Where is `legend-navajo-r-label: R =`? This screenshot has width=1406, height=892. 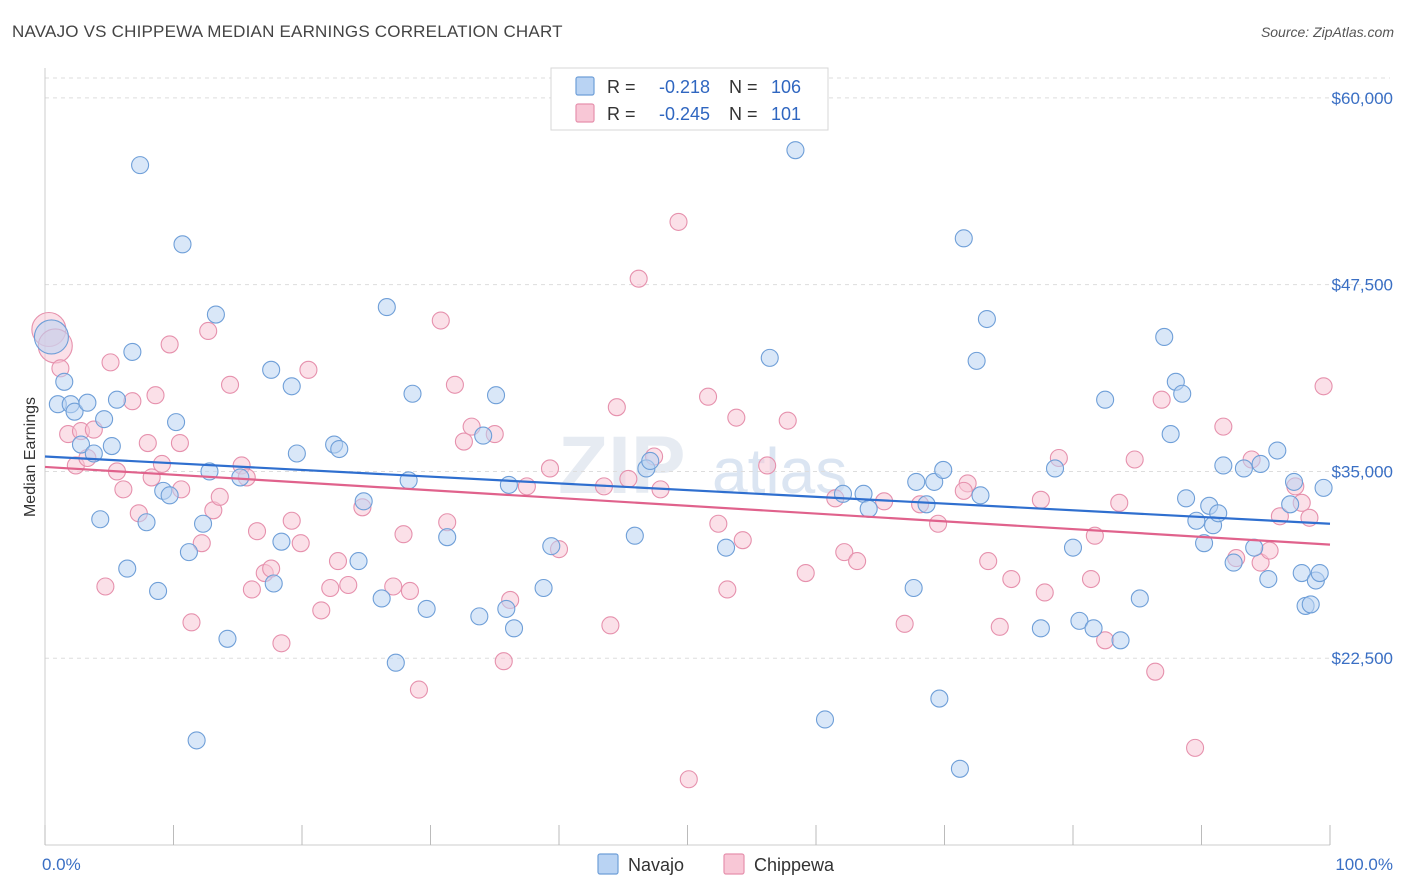 legend-navajo-r-label: R = is located at coordinates (621, 87).